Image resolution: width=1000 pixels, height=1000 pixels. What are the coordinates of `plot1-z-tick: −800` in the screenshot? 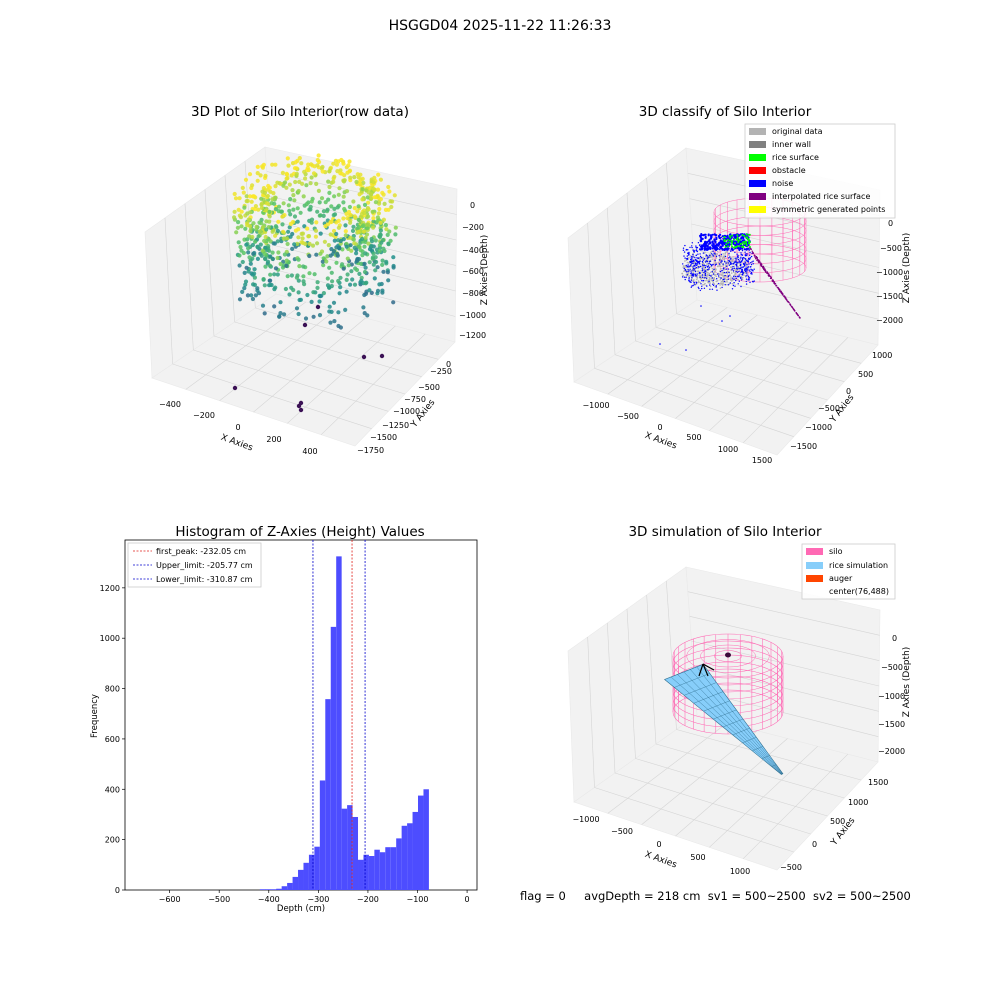 It's located at (473, 293).